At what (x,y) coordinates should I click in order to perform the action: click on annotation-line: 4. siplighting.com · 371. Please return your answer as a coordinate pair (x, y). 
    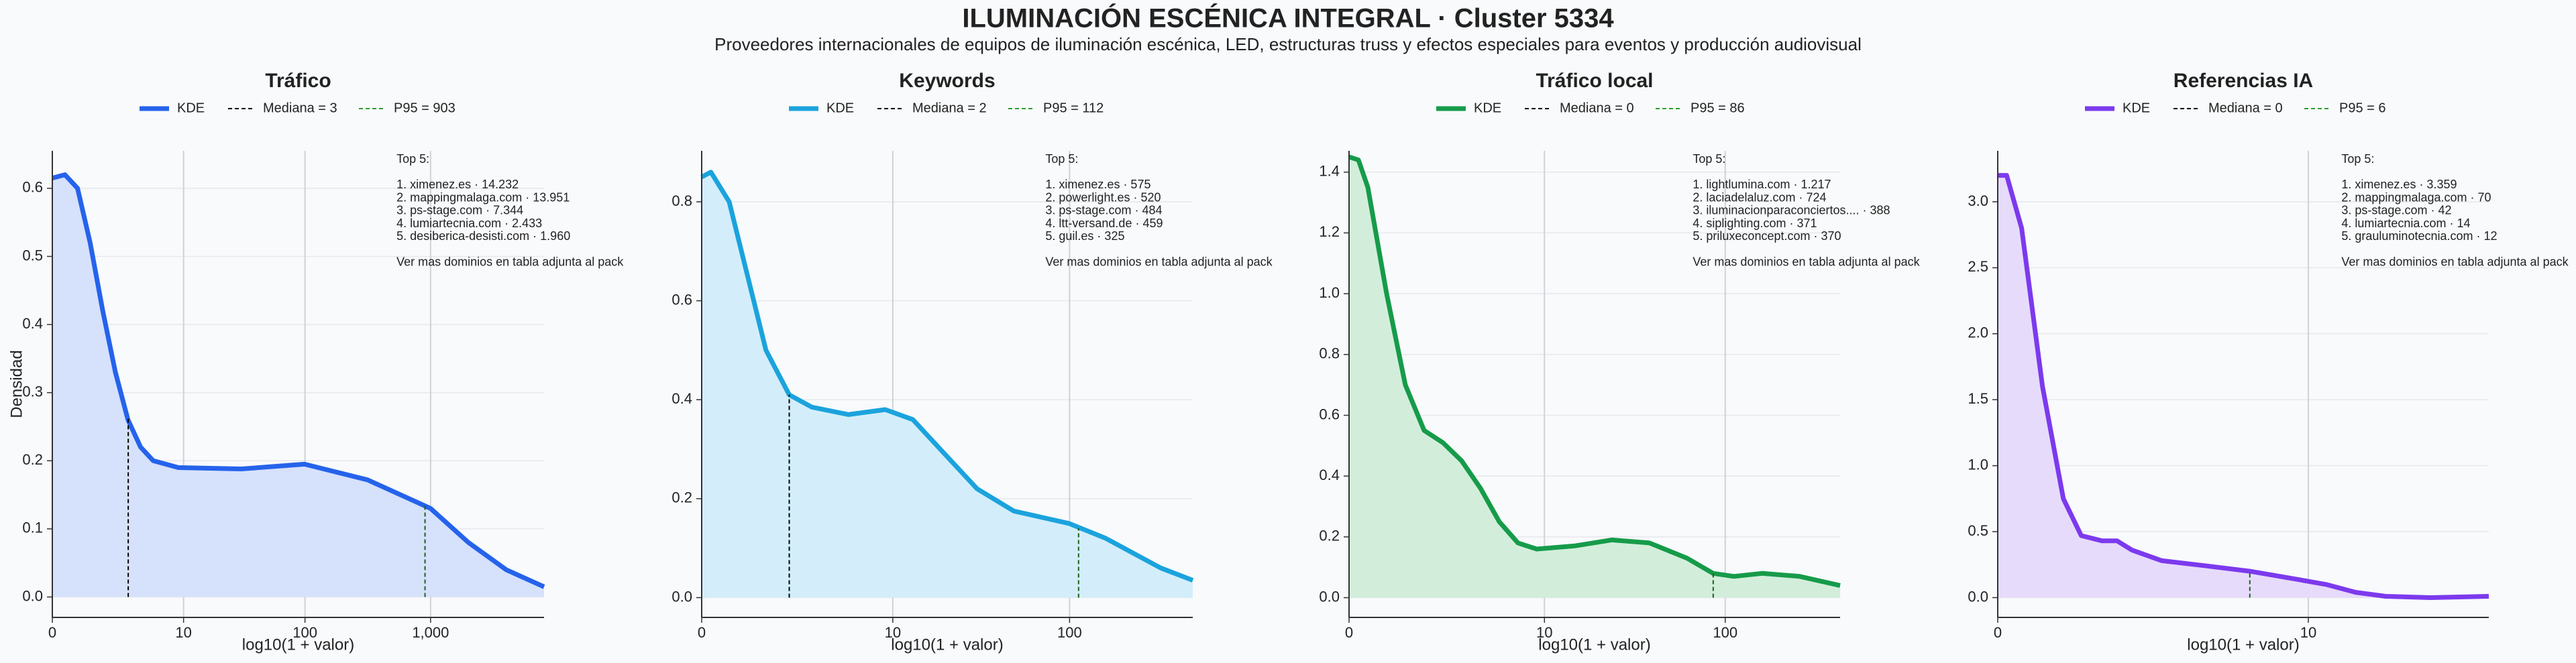
    Looking at the image, I should click on (1755, 223).